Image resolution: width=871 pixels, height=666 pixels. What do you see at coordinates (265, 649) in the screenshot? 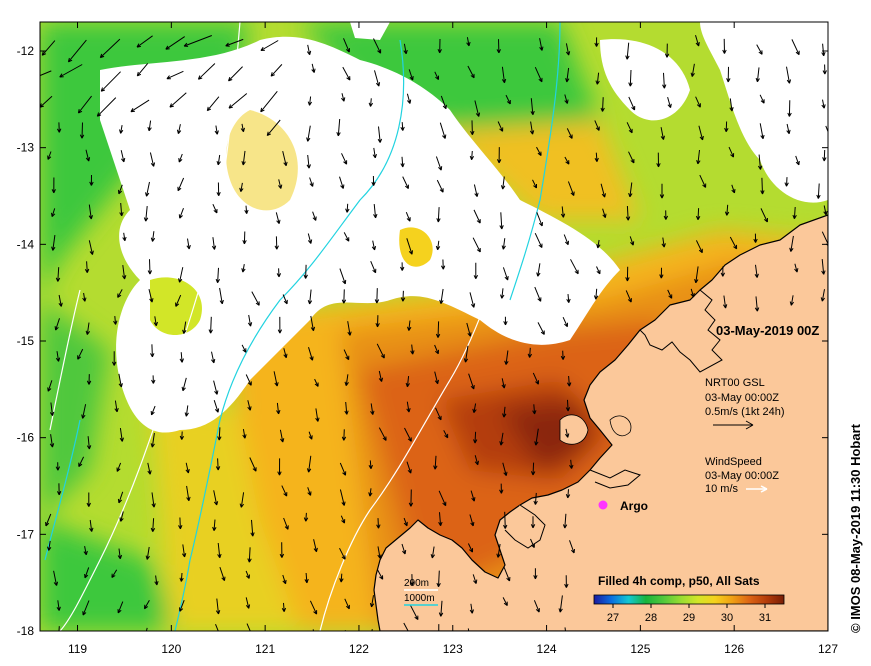
I see `x-tick-label: 121` at bounding box center [265, 649].